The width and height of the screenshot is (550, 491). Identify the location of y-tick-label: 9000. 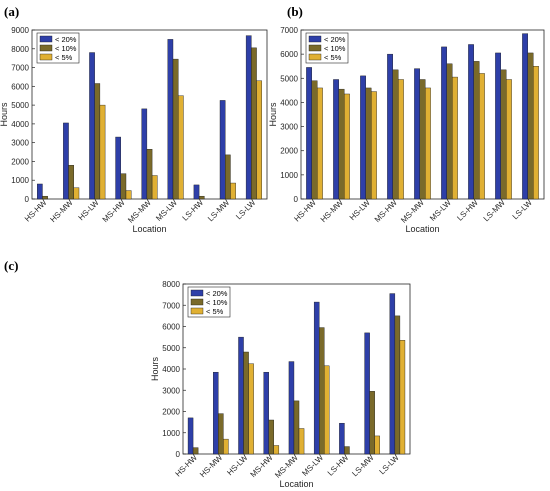
(20, 30).